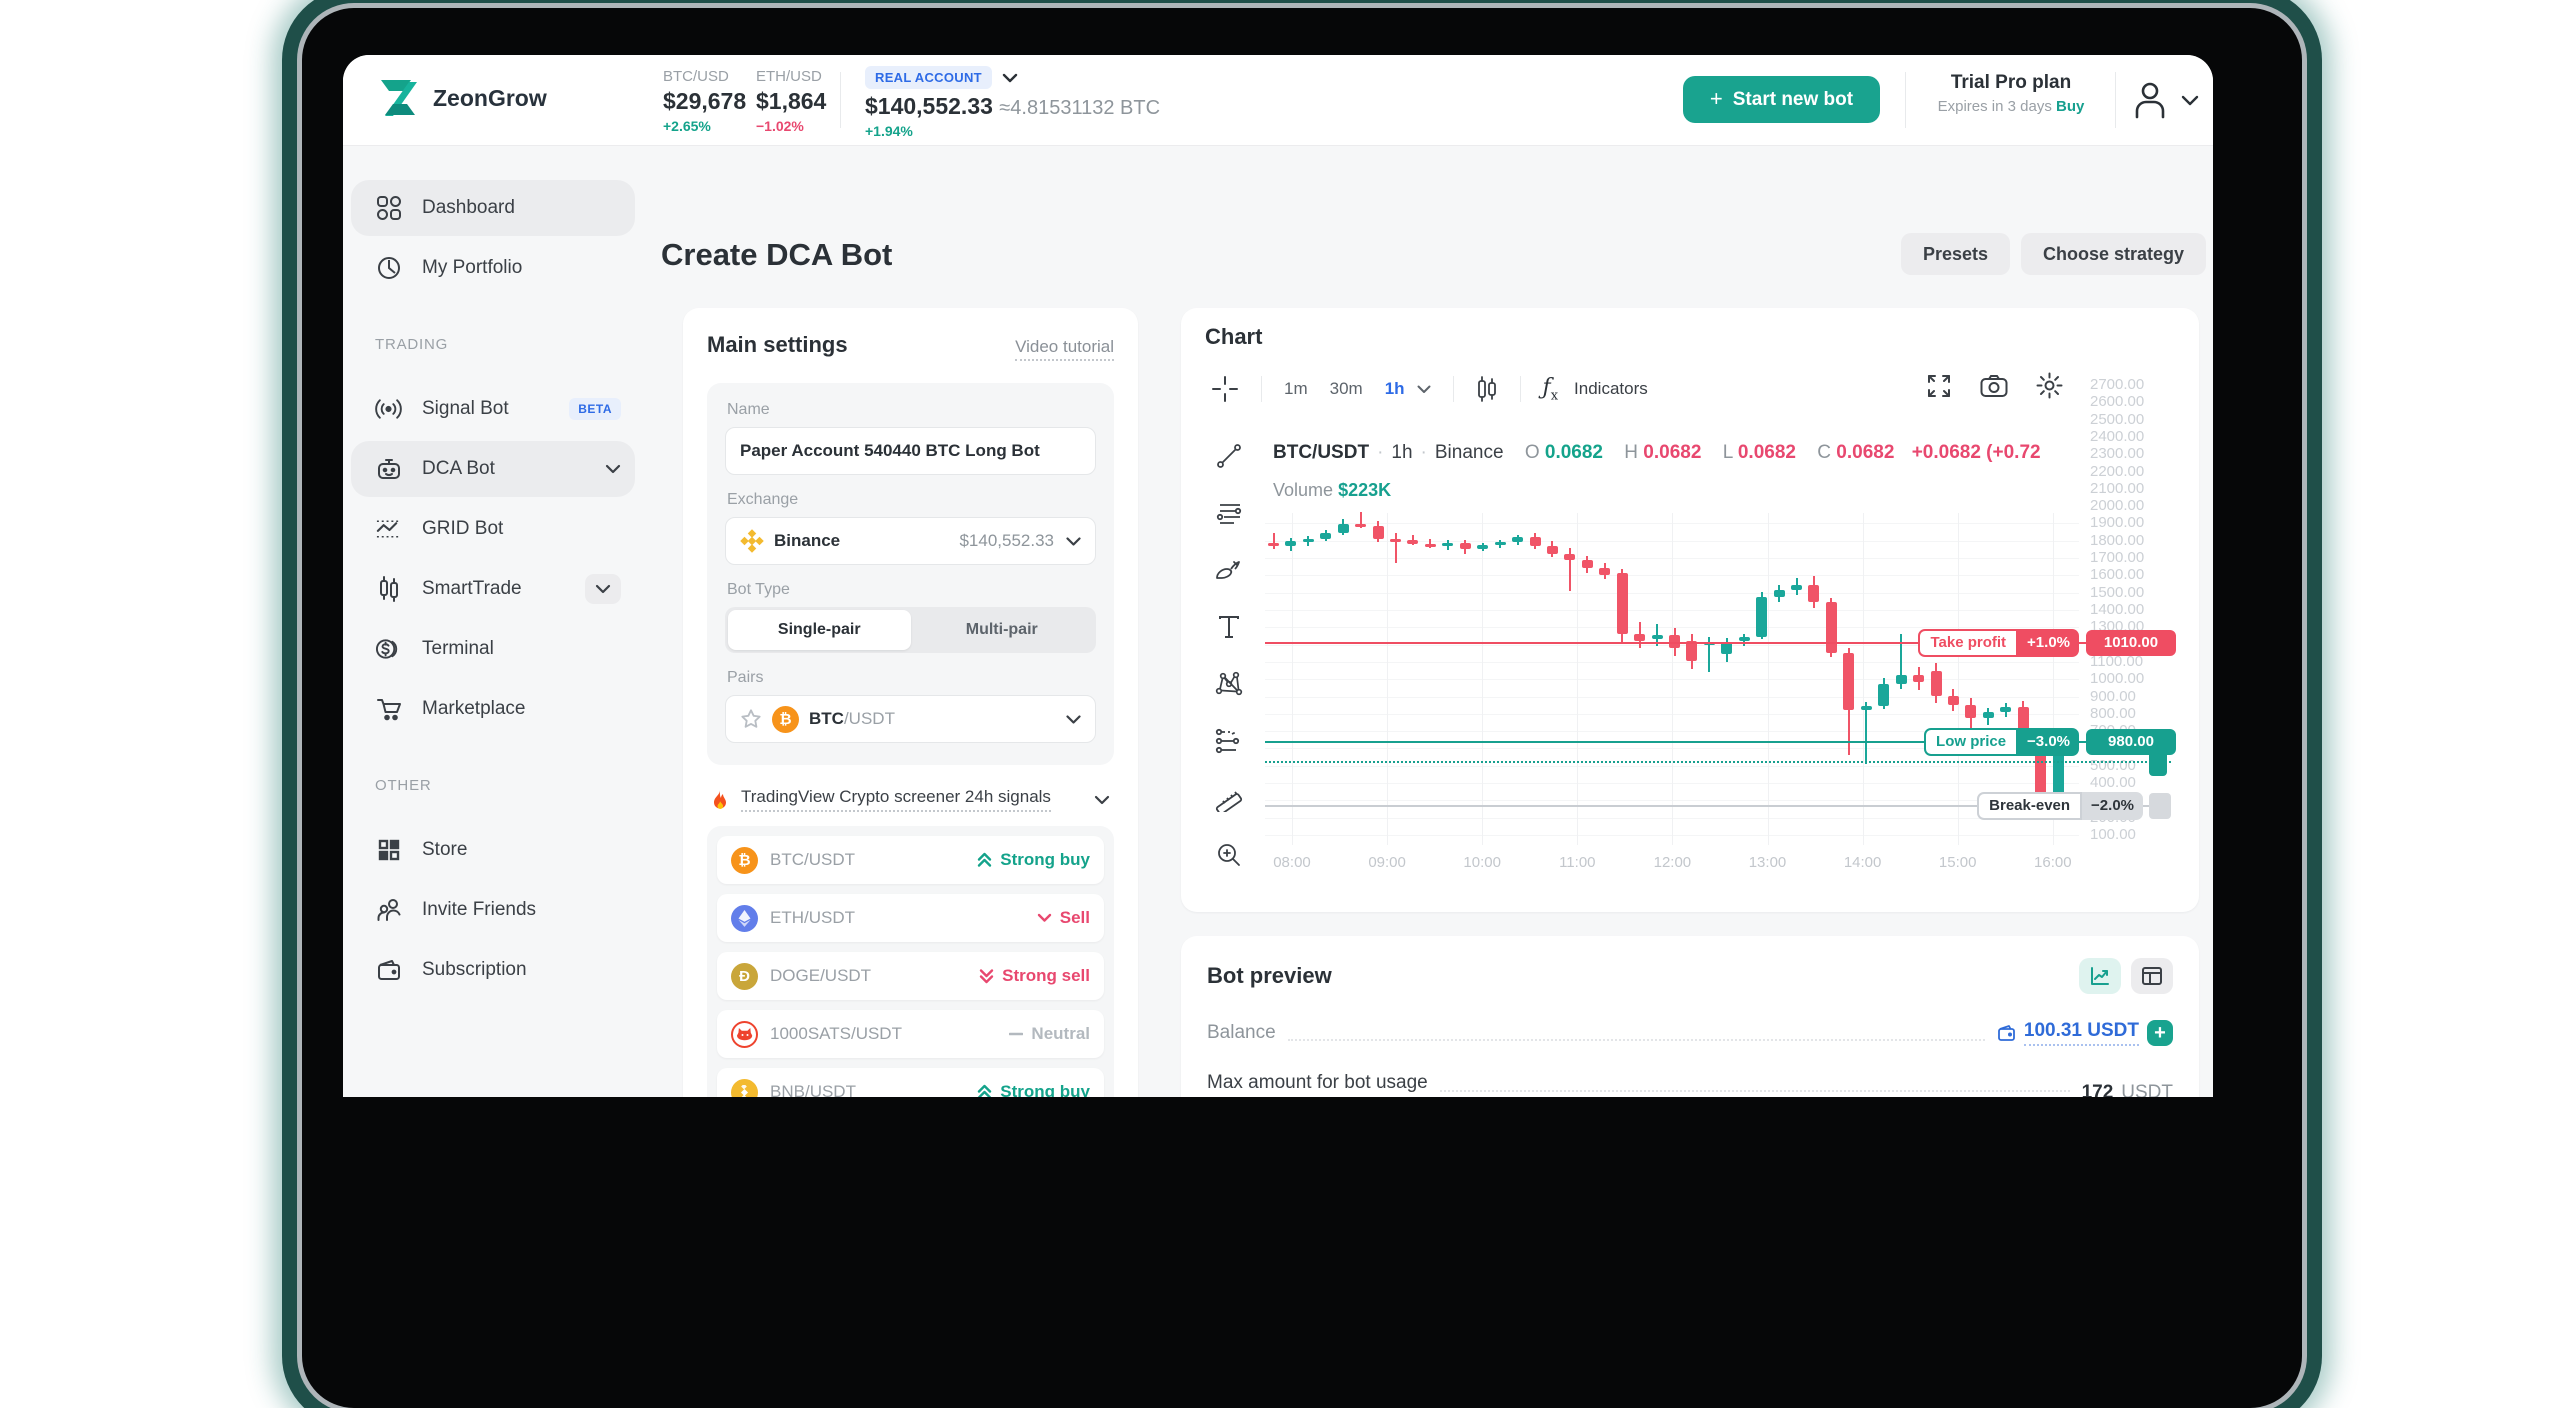 Image resolution: width=2560 pixels, height=1408 pixels. What do you see at coordinates (1229, 513) in the screenshot?
I see `parallel-channel-tool-icon` at bounding box center [1229, 513].